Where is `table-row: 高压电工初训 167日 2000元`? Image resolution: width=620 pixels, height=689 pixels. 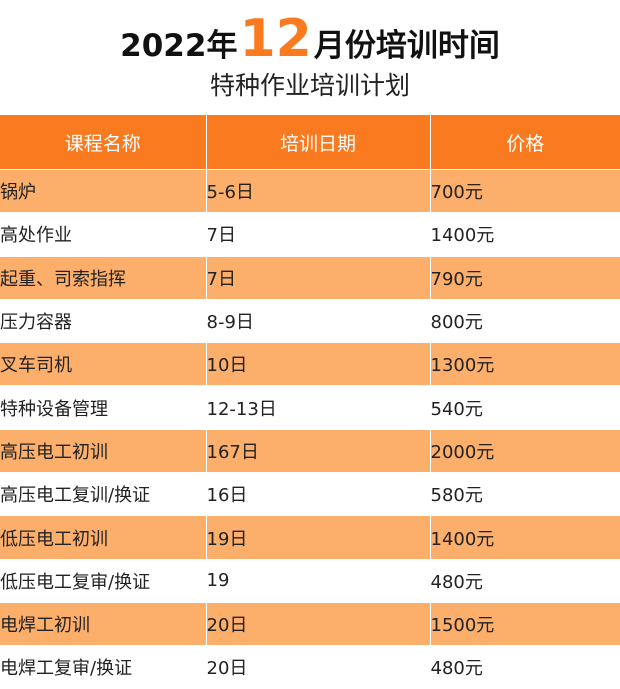
table-row: 高压电工初训 167日 2000元 is located at coordinates (310, 450).